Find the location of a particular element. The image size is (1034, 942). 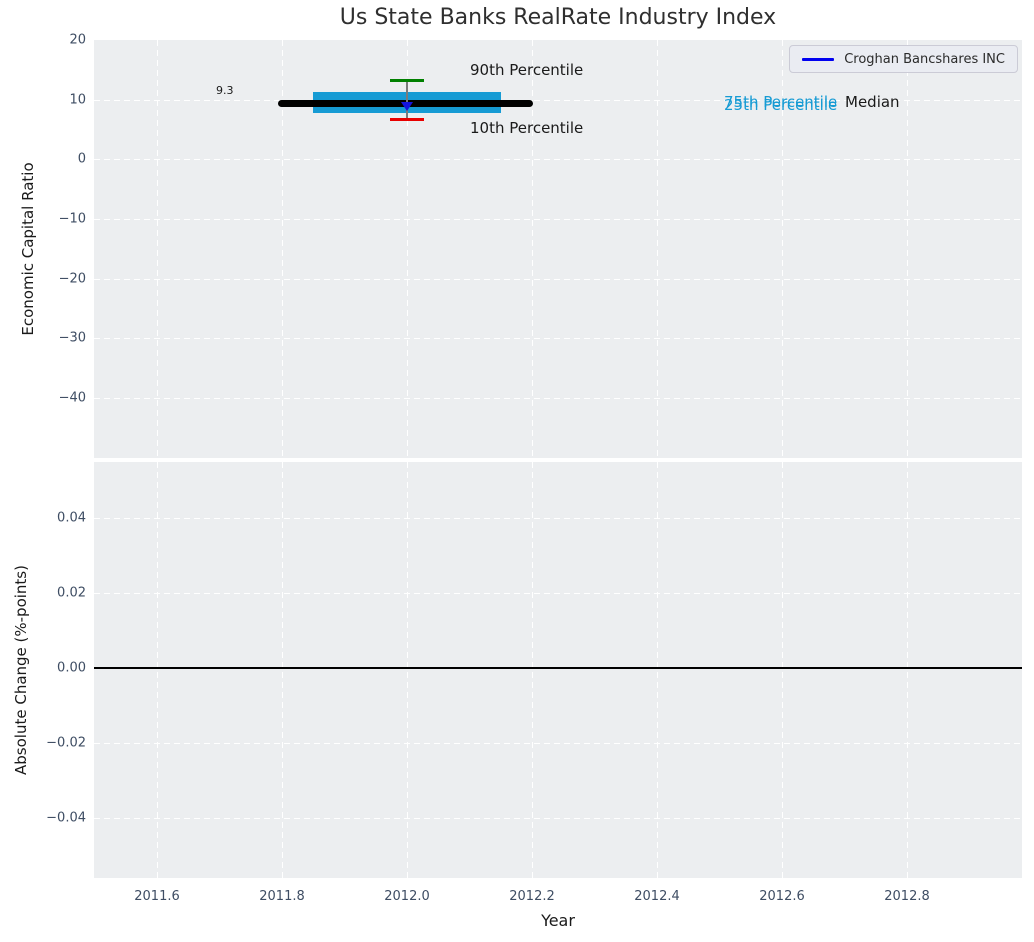

annotation-25th-percentile: 25th Percentile is located at coordinates (781, 105).